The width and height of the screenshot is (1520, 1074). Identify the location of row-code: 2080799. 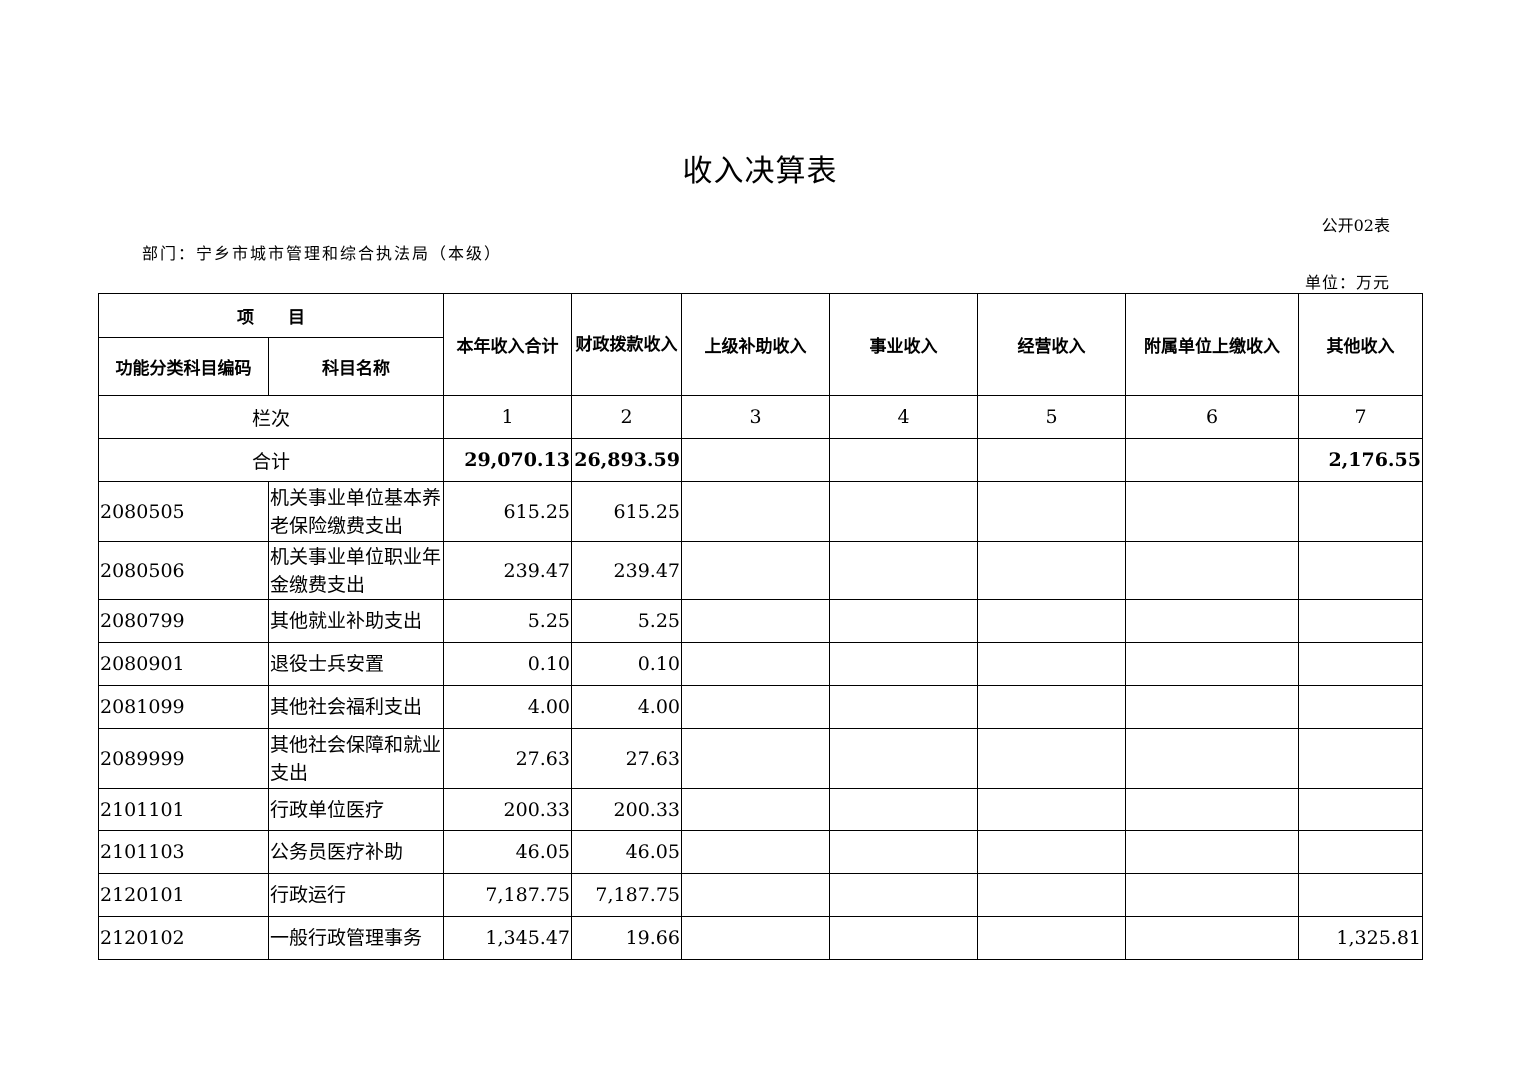
(183, 621).